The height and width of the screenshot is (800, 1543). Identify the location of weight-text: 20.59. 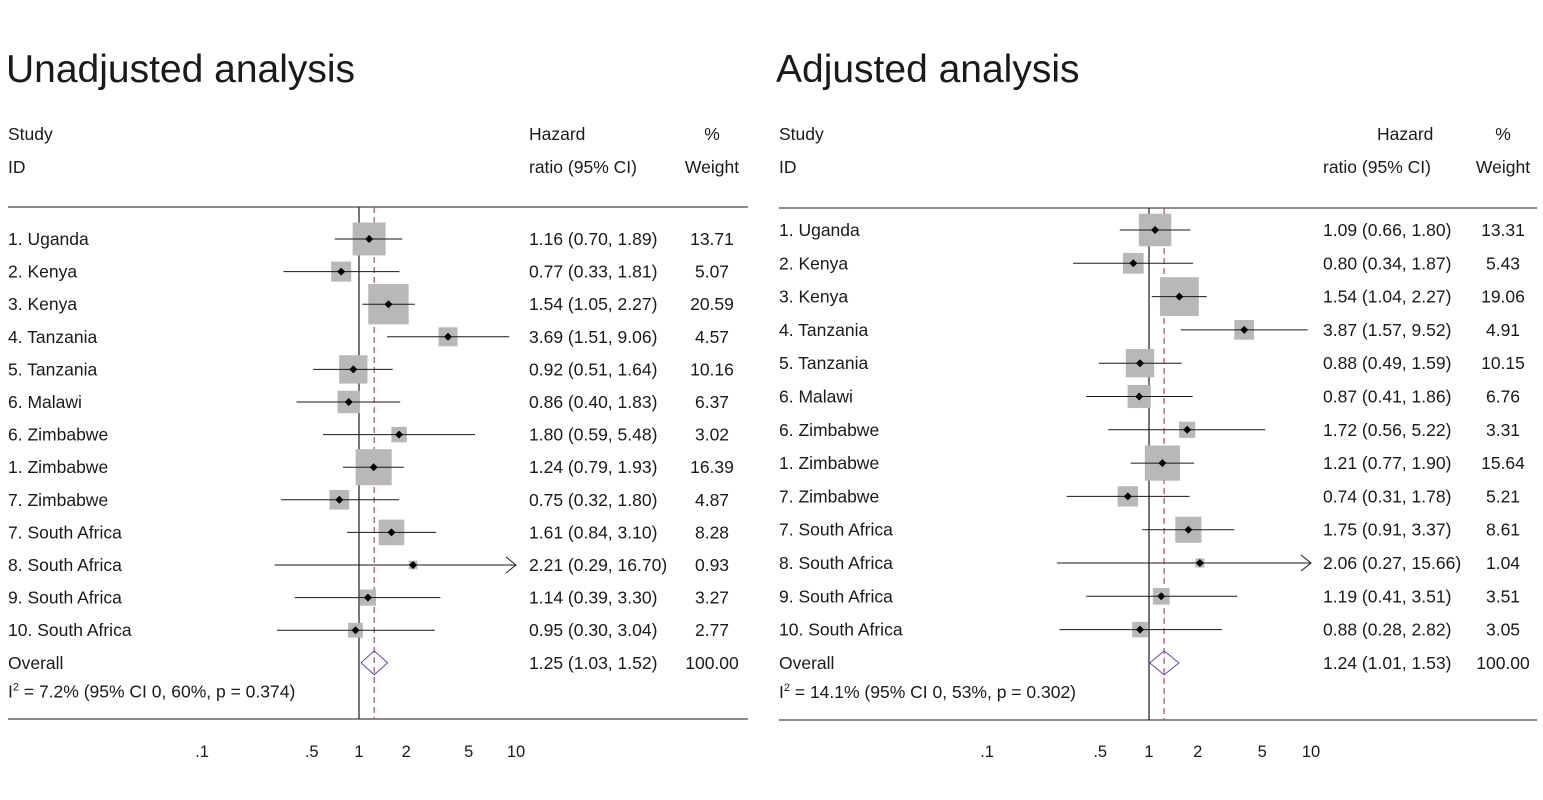
(712, 304).